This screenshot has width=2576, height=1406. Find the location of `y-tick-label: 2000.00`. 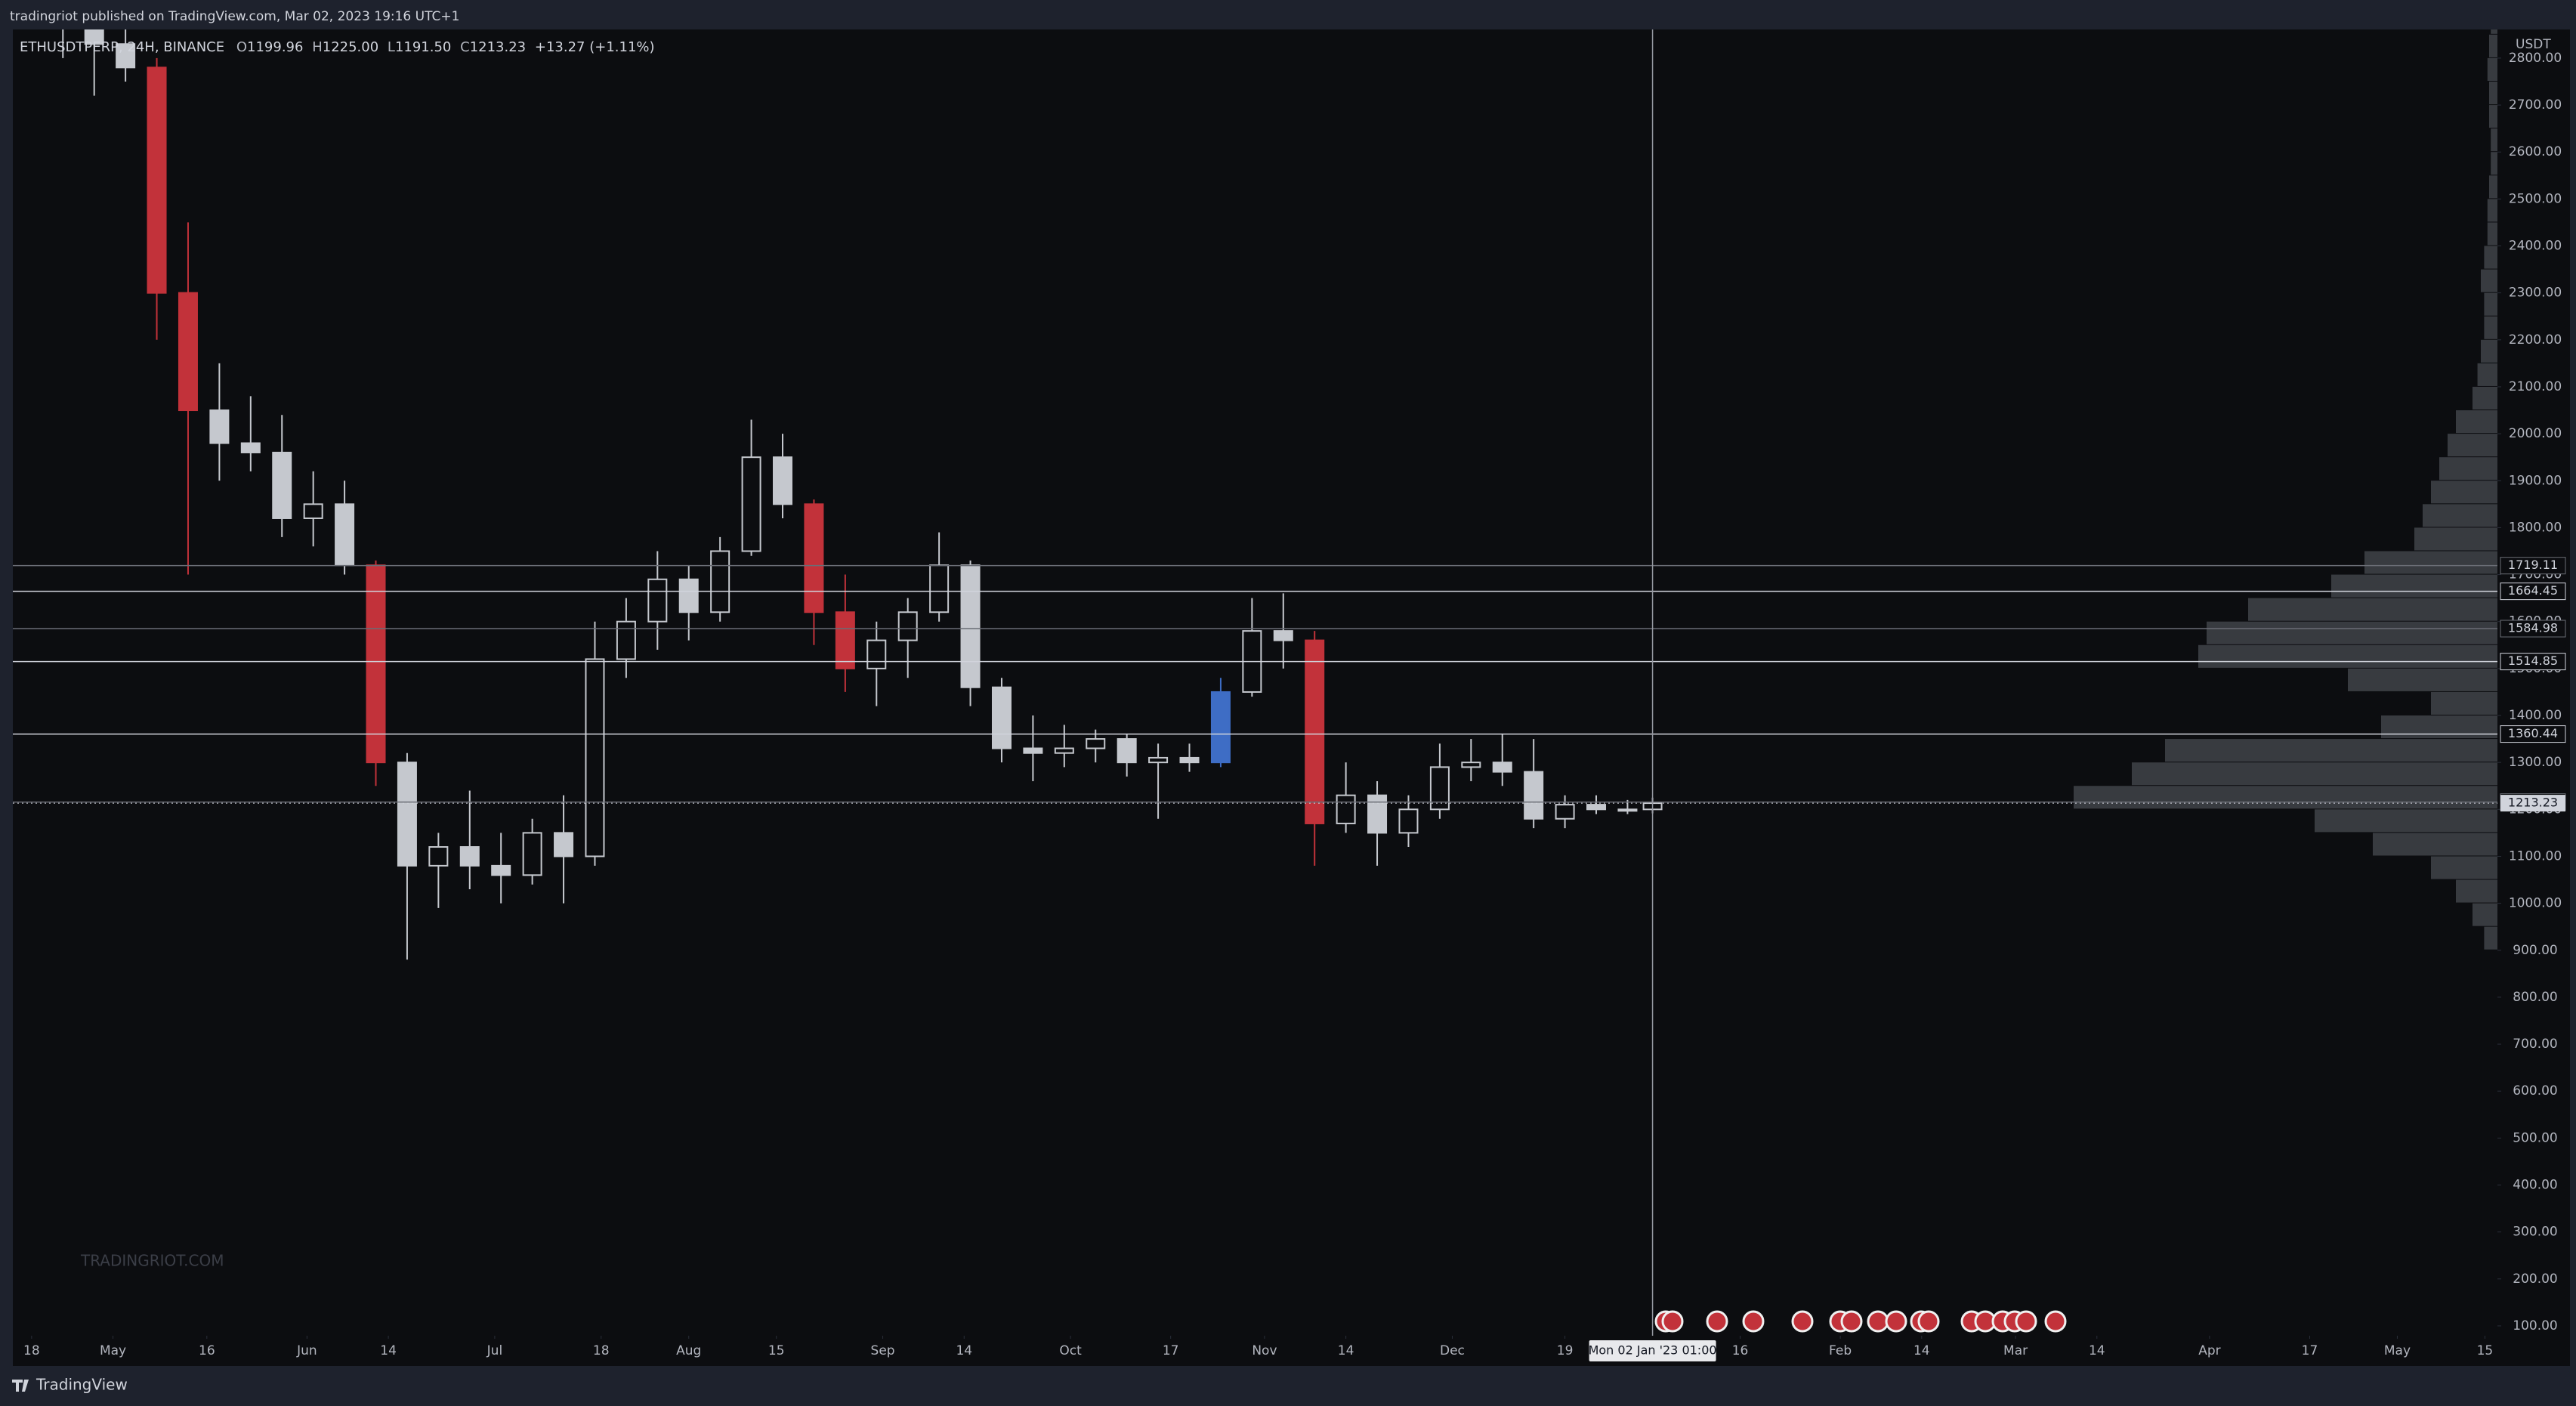

y-tick-label: 2000.00 is located at coordinates (2535, 433).